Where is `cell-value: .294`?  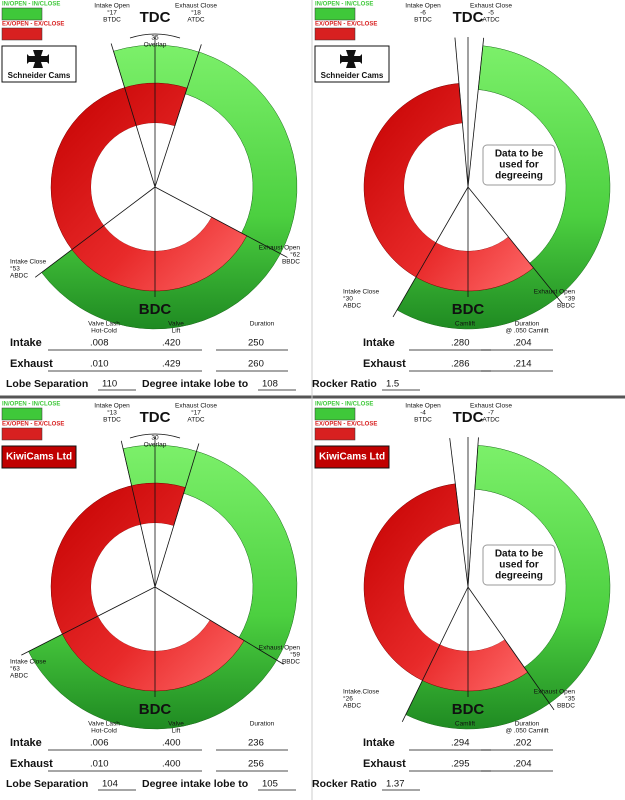 cell-value: .294 is located at coordinates (460, 743).